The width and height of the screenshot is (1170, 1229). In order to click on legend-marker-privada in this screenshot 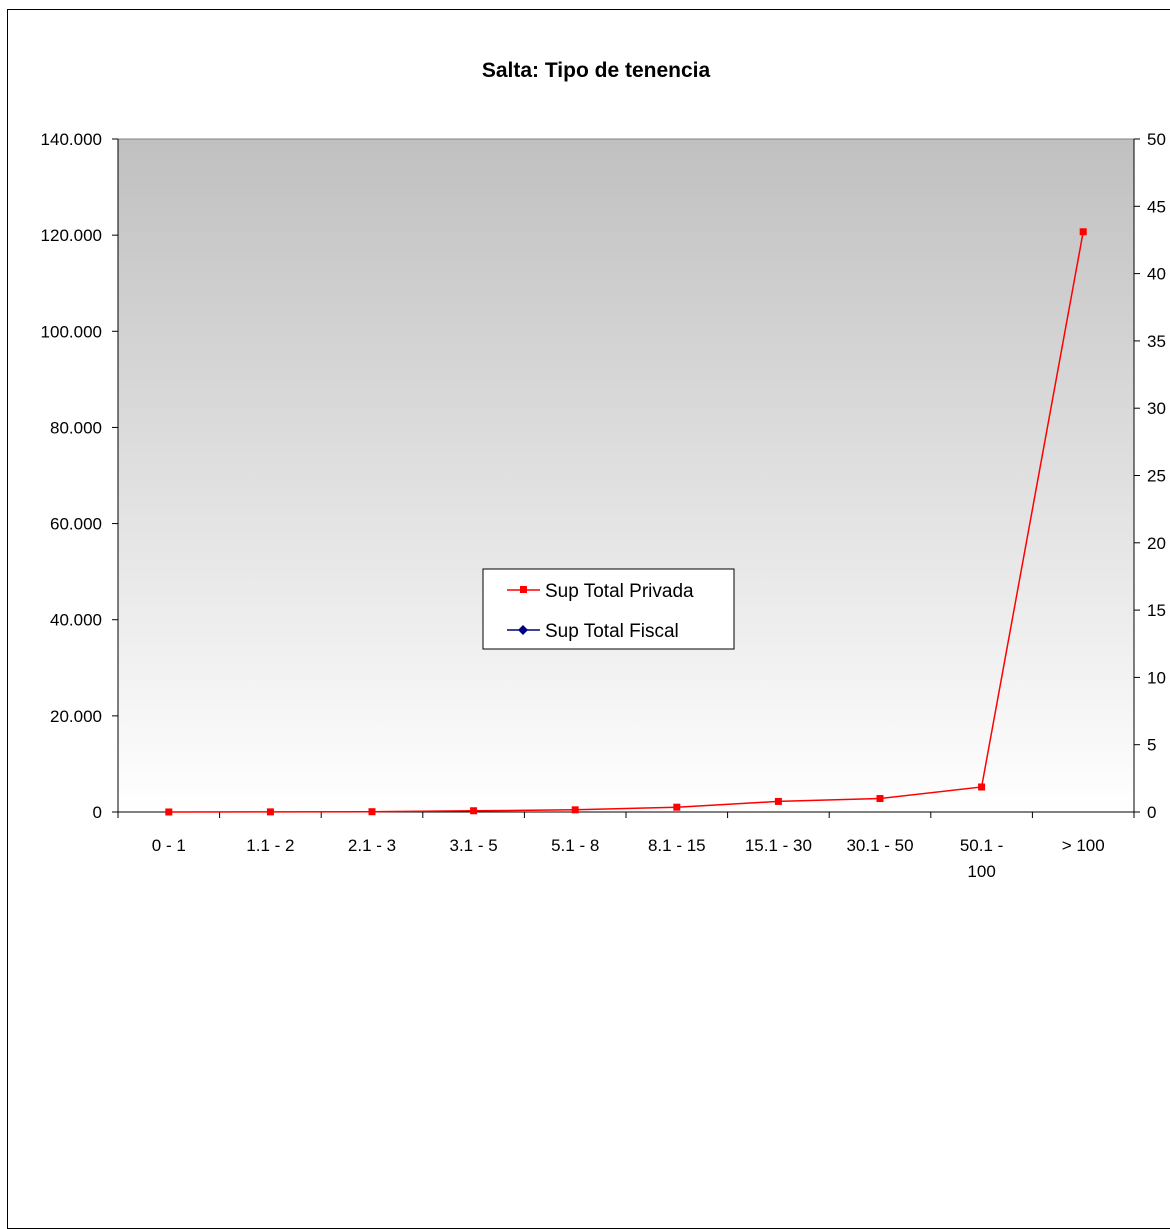, I will do `click(523, 589)`.